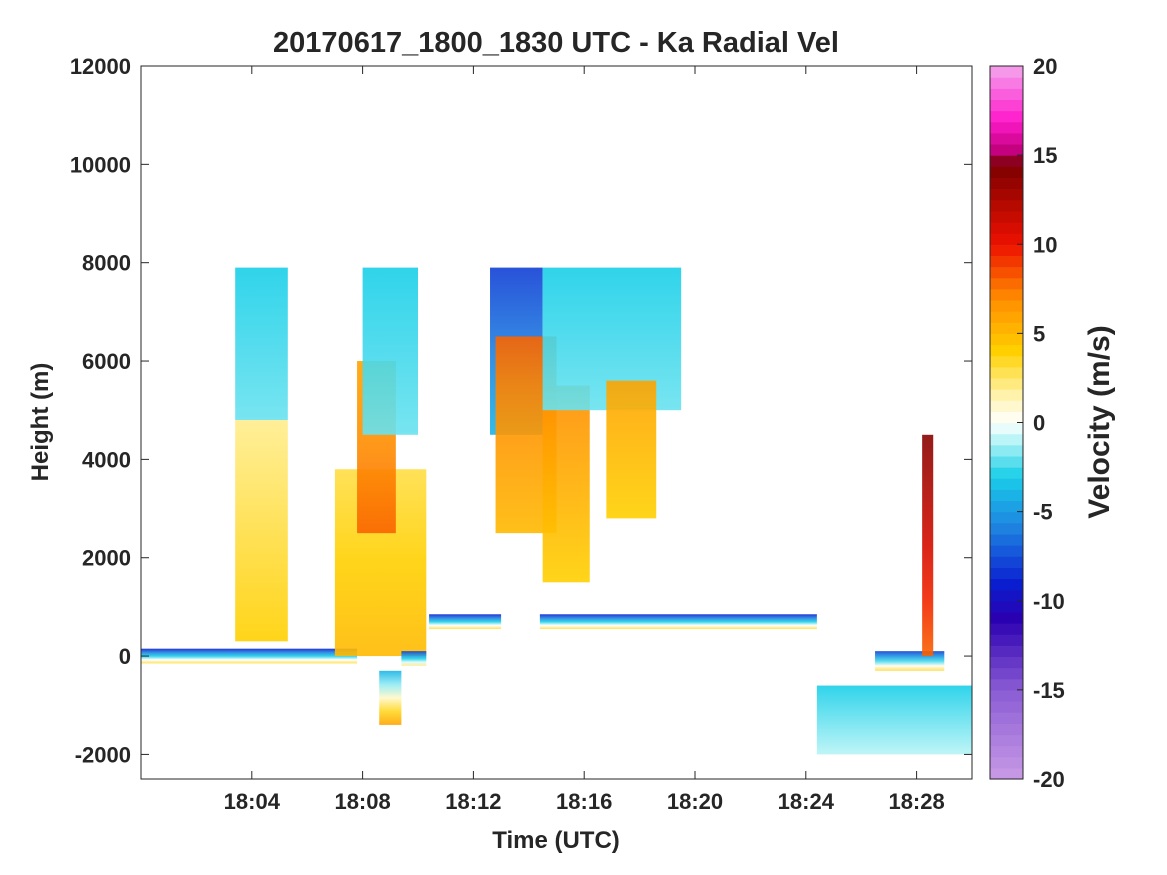 This screenshot has height=875, width=1167. Describe the element at coordinates (106, 459) in the screenshot. I see `y-tick-label: 4000` at that location.